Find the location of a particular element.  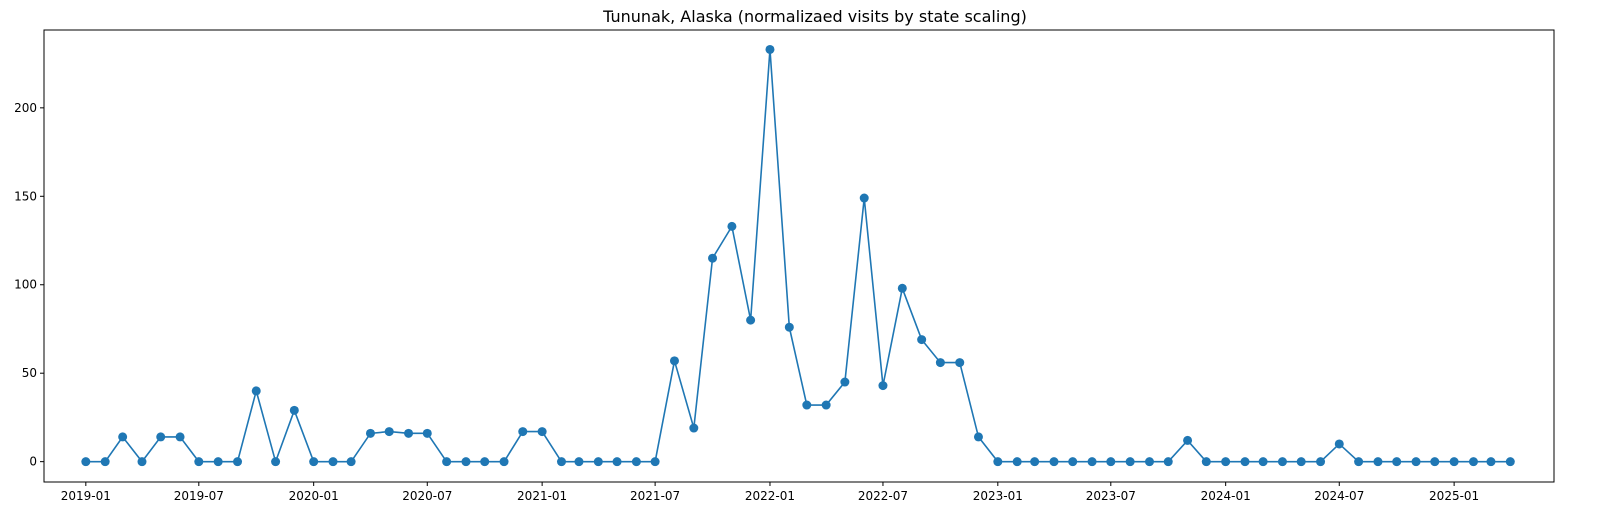

x-tick-label: 2022-01 is located at coordinates (770, 496).